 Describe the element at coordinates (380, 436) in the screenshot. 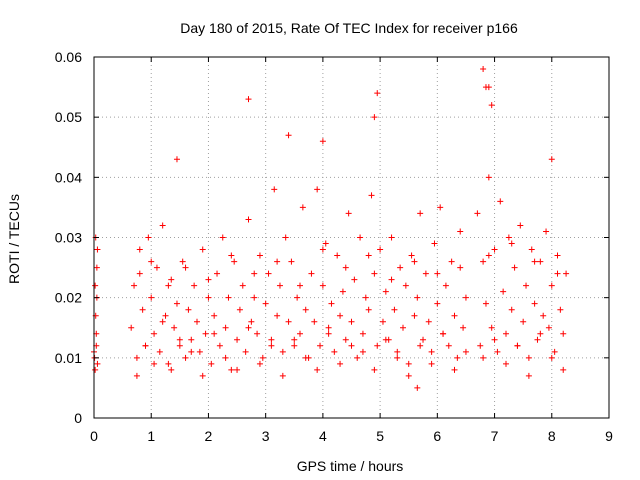

I see `x-tick-label: 5` at that location.